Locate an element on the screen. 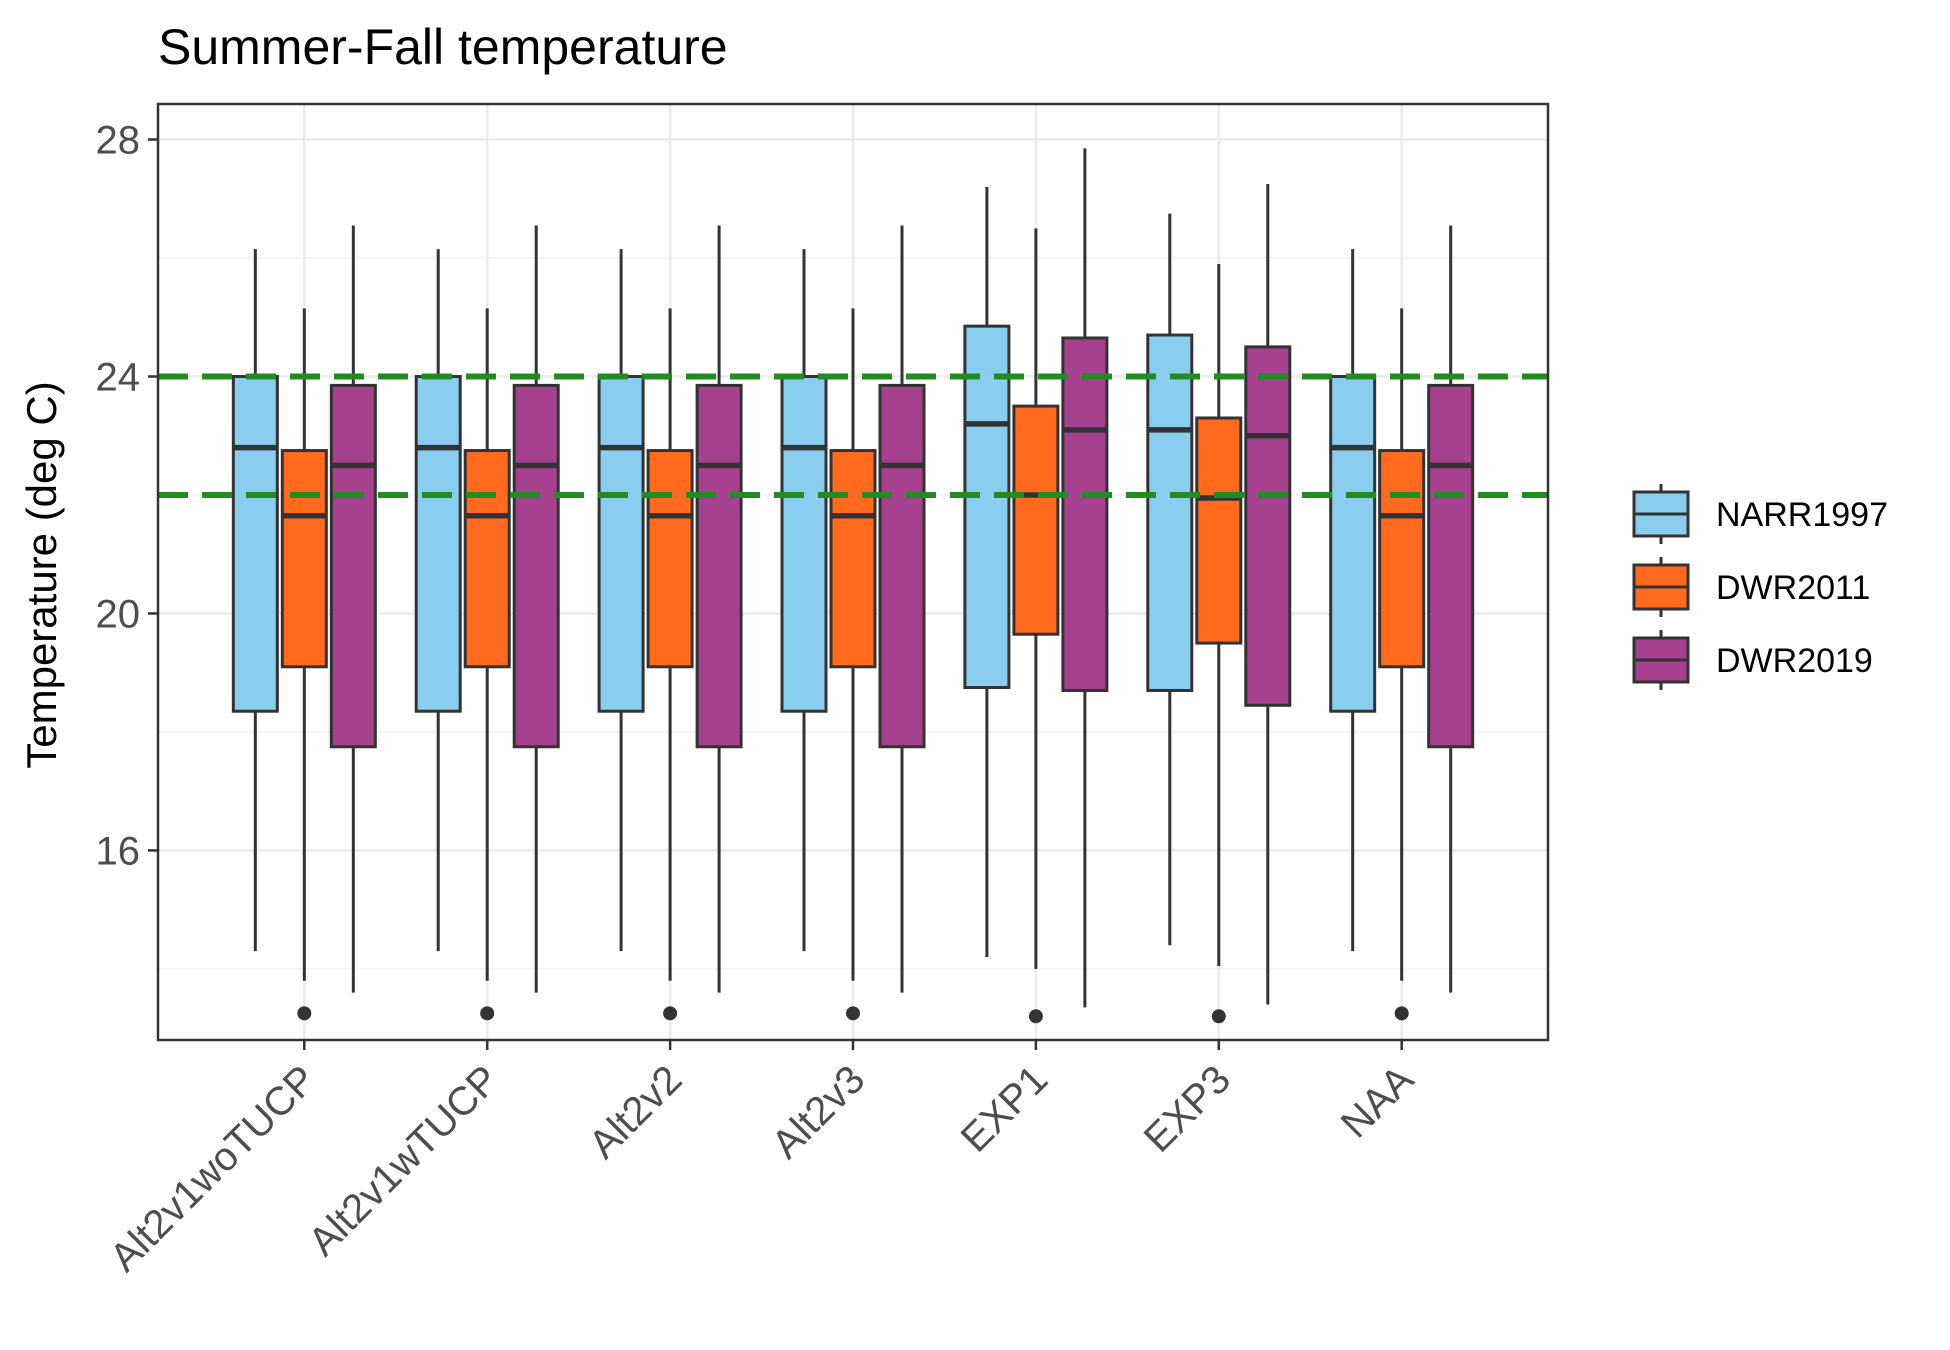  box-NARR1997-NAA is located at coordinates (1353, 600).